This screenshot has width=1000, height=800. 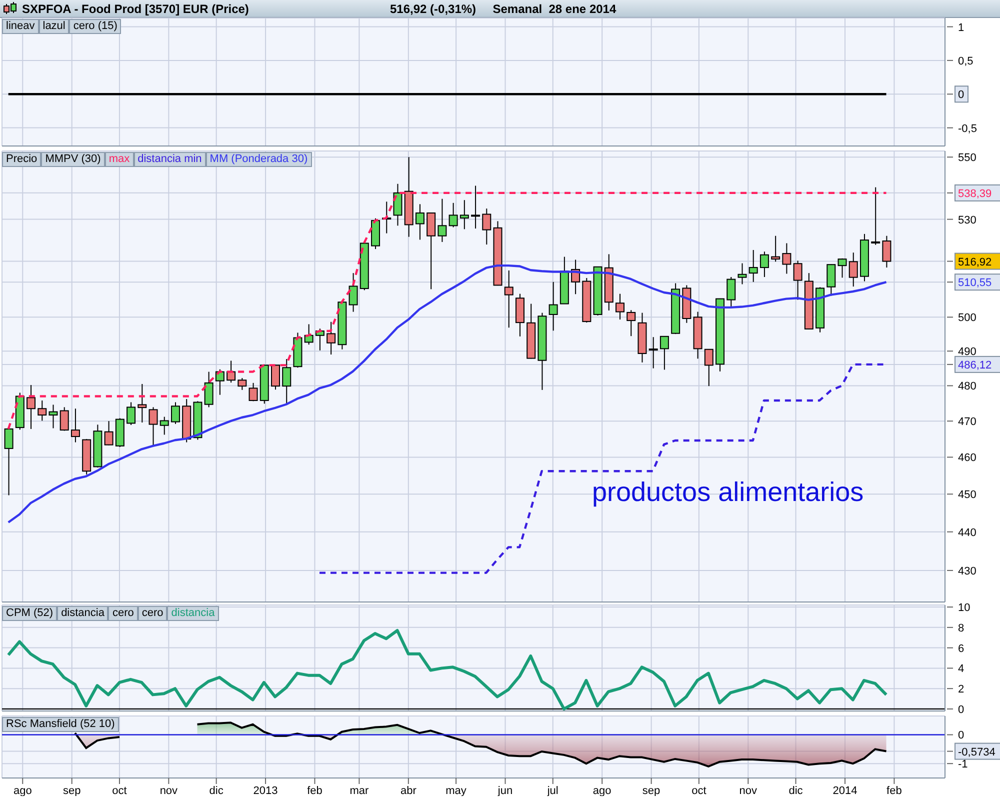 I want to click on y-tick-label: 516,92, so click(x=975, y=262).